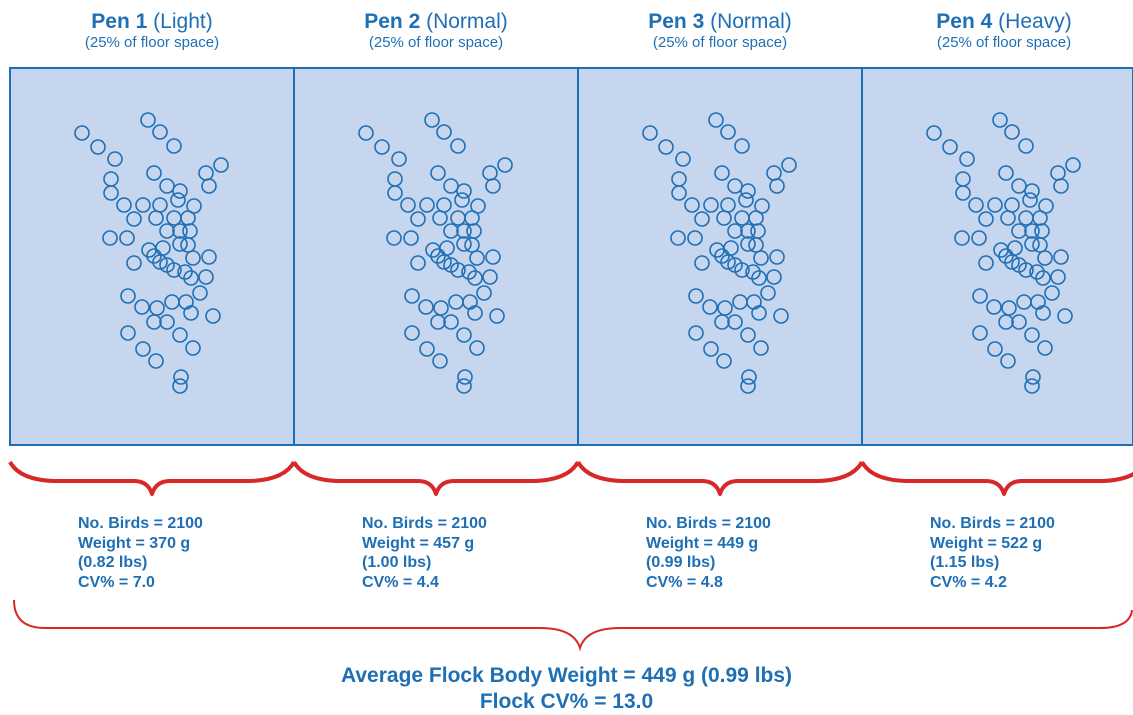 This screenshot has height=715, width=1133. Describe the element at coordinates (708, 523) in the screenshot. I see `pen-3-birds: No. Birds = 2100` at that location.